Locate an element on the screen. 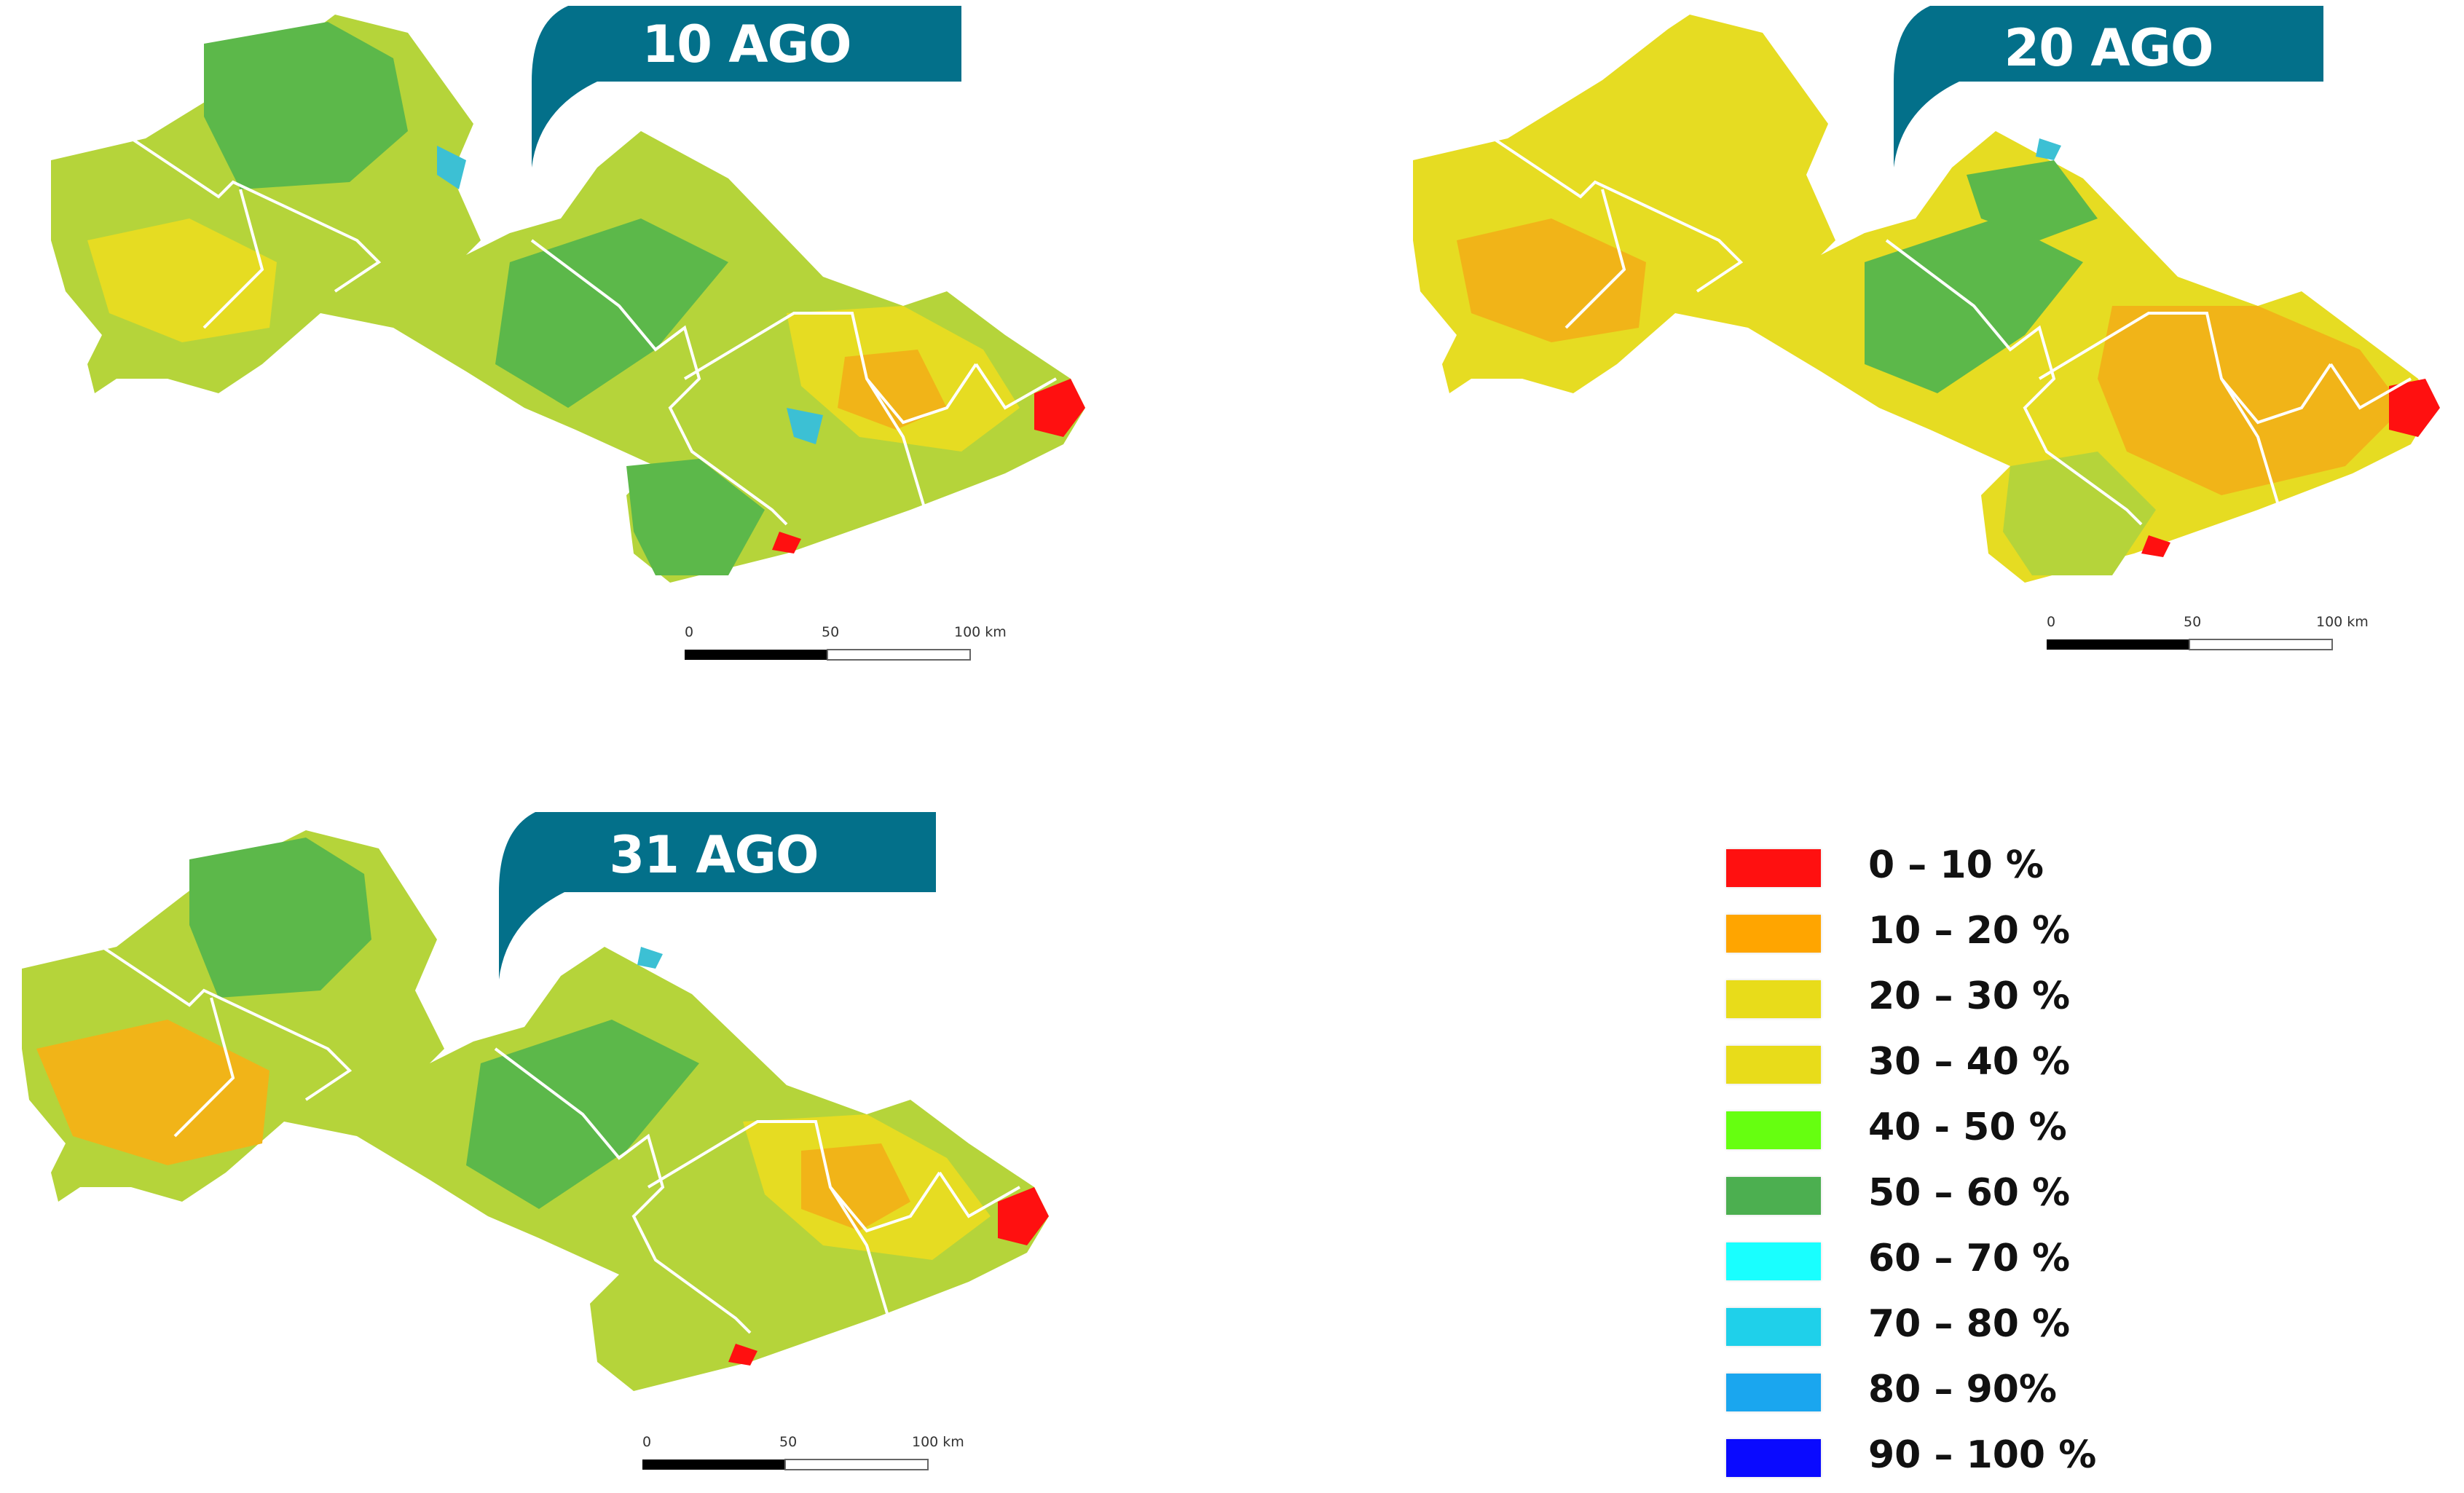 Image resolution: width=2464 pixels, height=1493 pixels. date-label-31-ago: 31 AGO is located at coordinates (714, 855).